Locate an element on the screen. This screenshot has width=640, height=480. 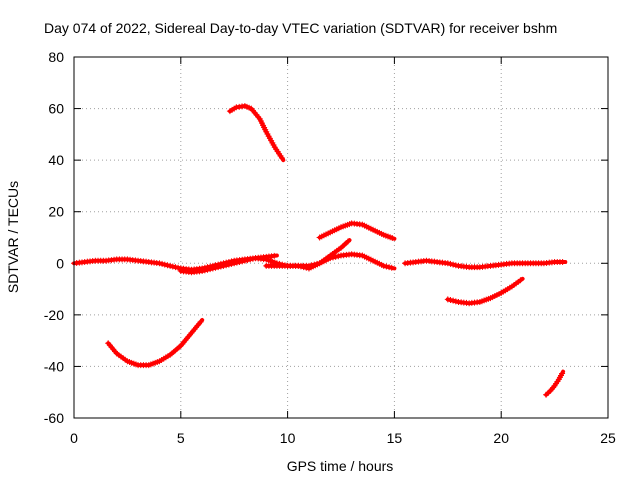
y-tick-label: 80 is located at coordinates (56, 57).